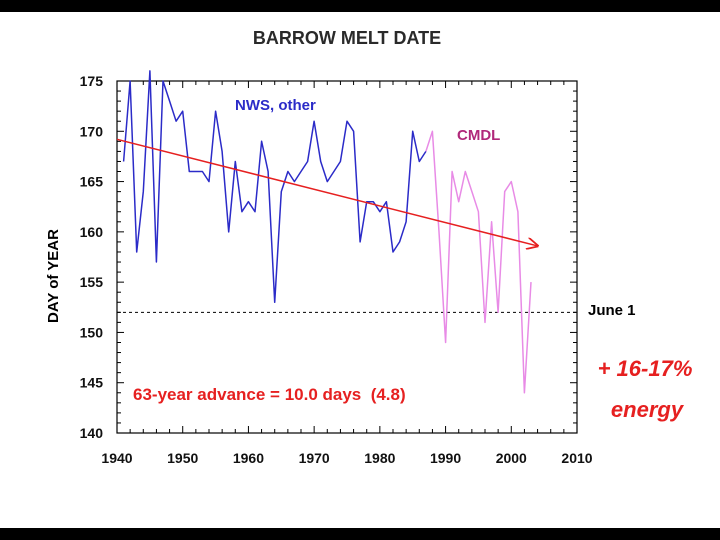 The image size is (720, 540). I want to click on y-tick-label: 150, so click(92, 332).